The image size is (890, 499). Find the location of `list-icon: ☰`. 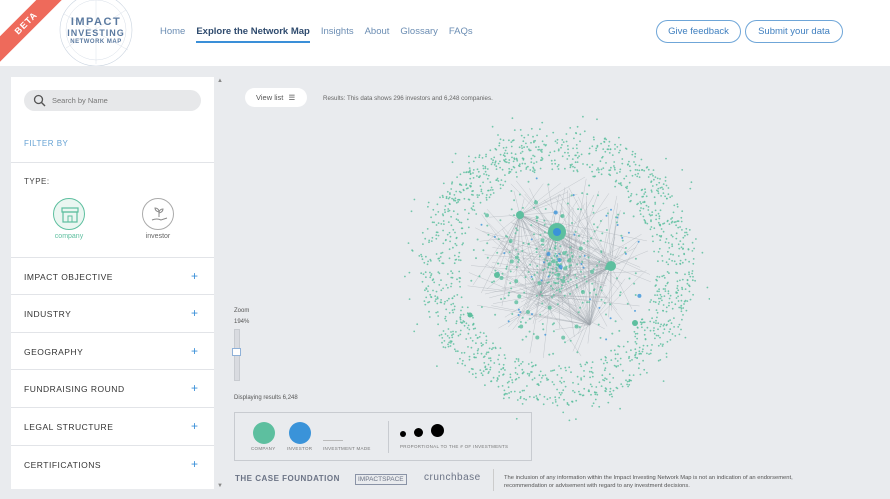

list-icon: ☰ is located at coordinates (292, 97).